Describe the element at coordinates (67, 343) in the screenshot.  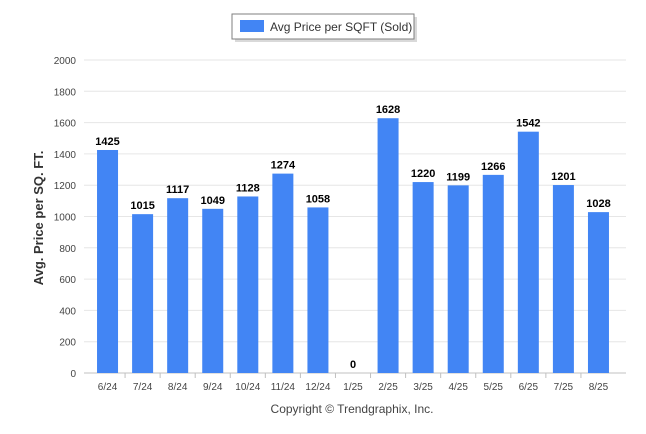
I see `y-tick-label: 200` at that location.